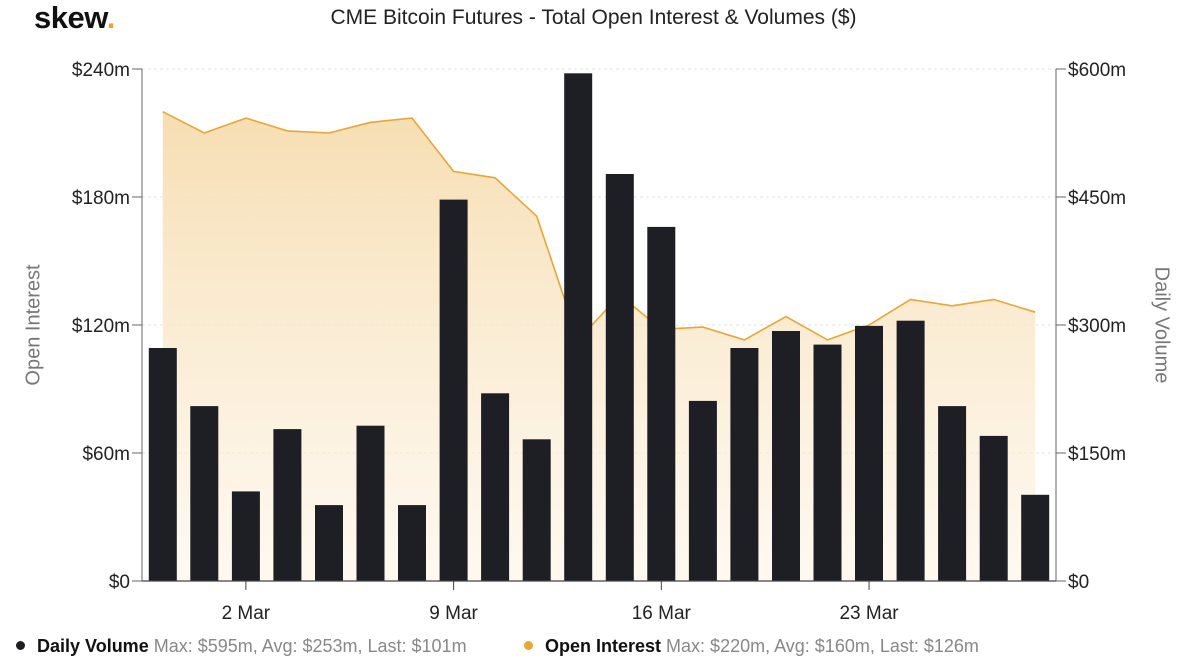  What do you see at coordinates (869, 613) in the screenshot?
I see `x-tick-label: 23 Mar` at bounding box center [869, 613].